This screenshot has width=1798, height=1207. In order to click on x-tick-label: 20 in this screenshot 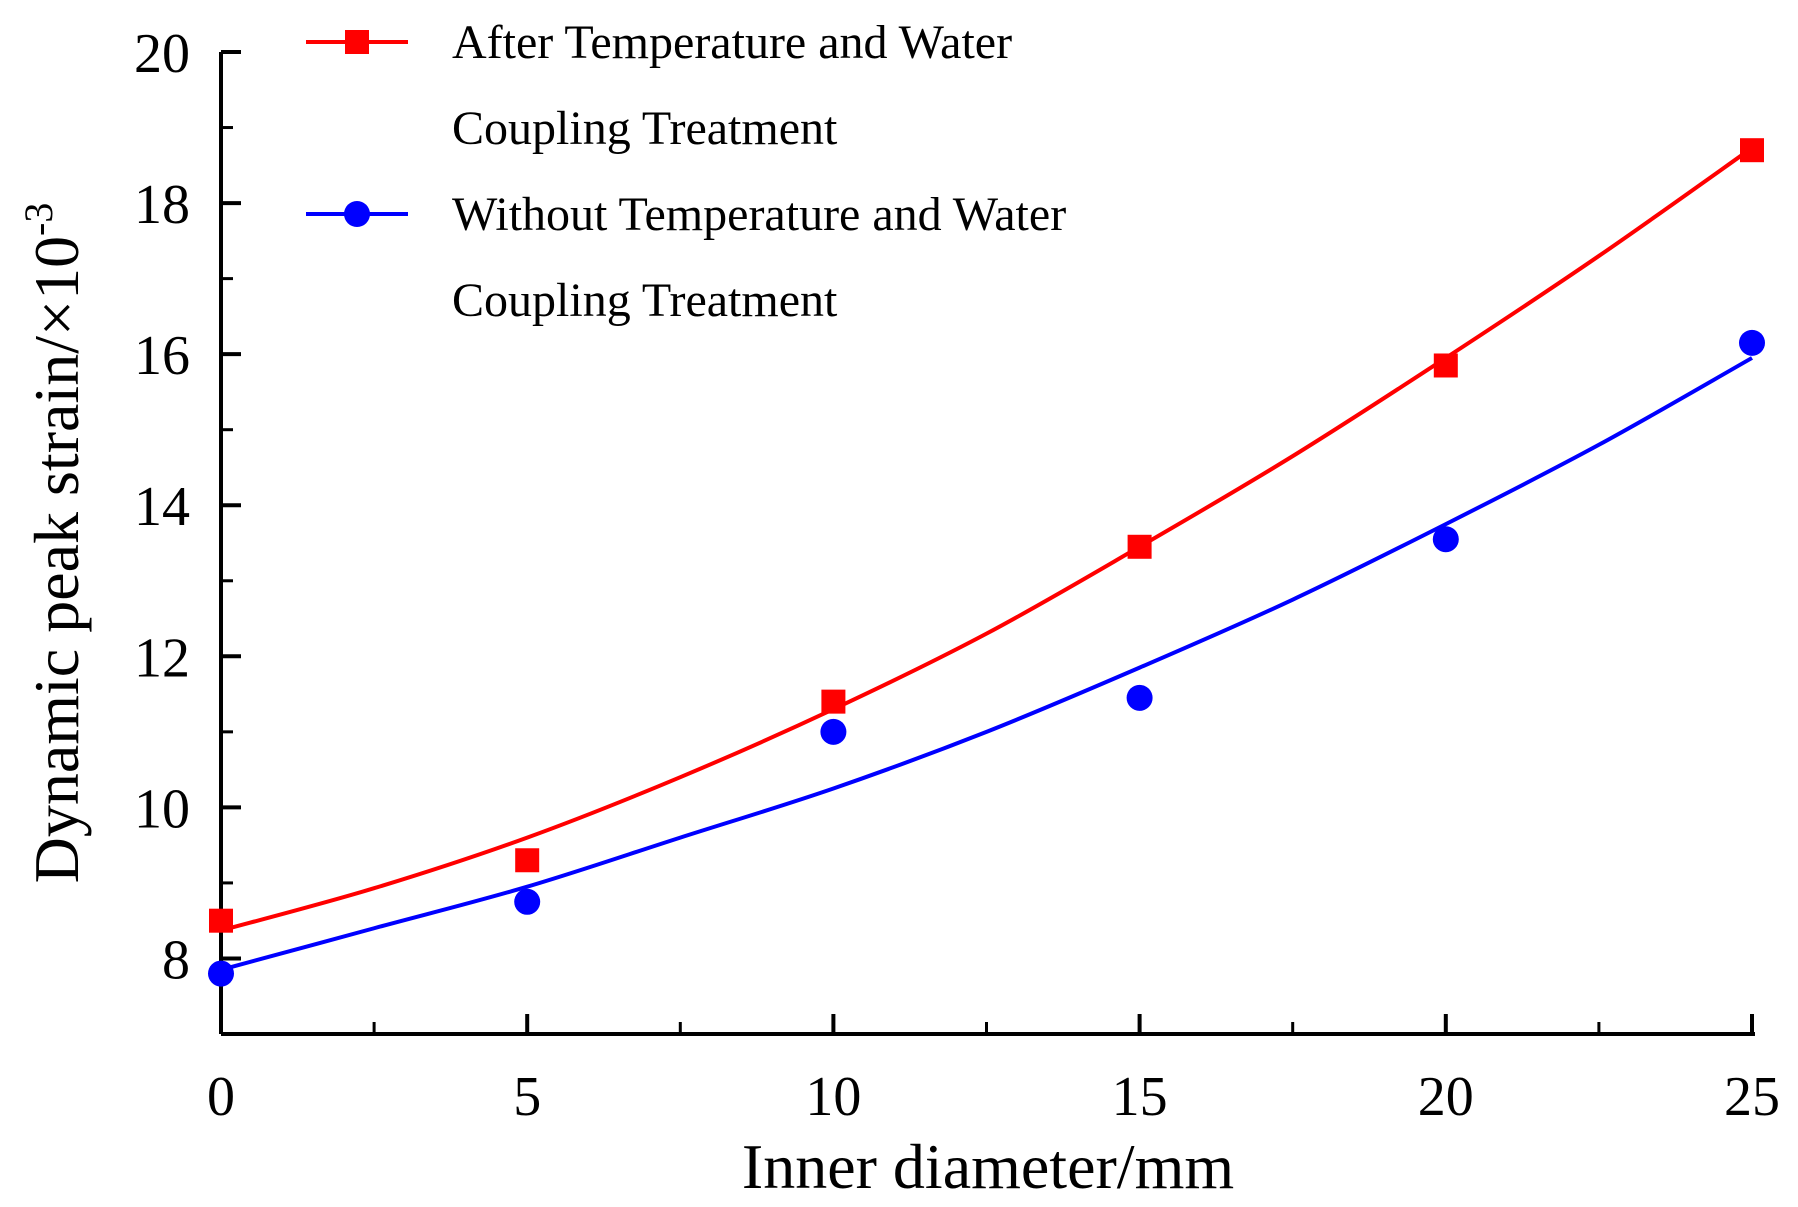, I will do `click(1446, 1097)`.